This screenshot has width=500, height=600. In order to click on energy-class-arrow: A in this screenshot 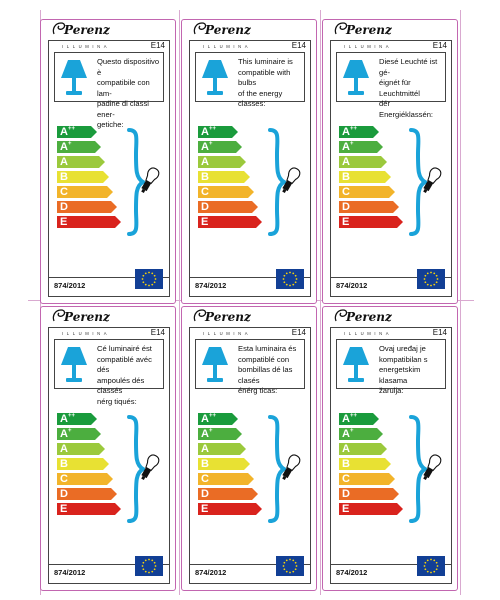, I will do `click(87, 162)`.